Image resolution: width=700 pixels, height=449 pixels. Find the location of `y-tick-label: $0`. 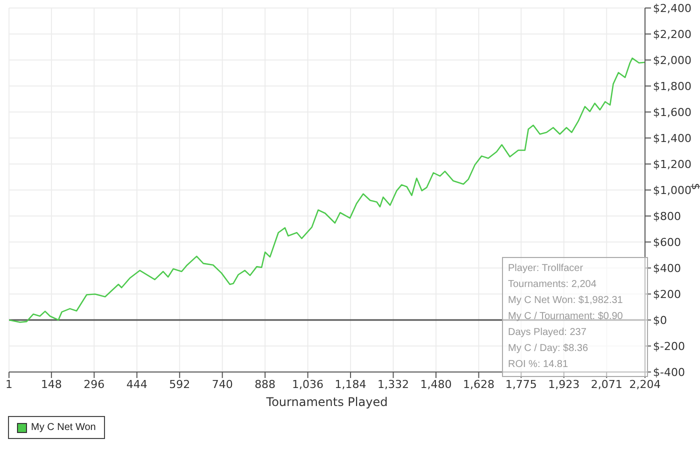

y-tick-label: $0 is located at coordinates (660, 320).